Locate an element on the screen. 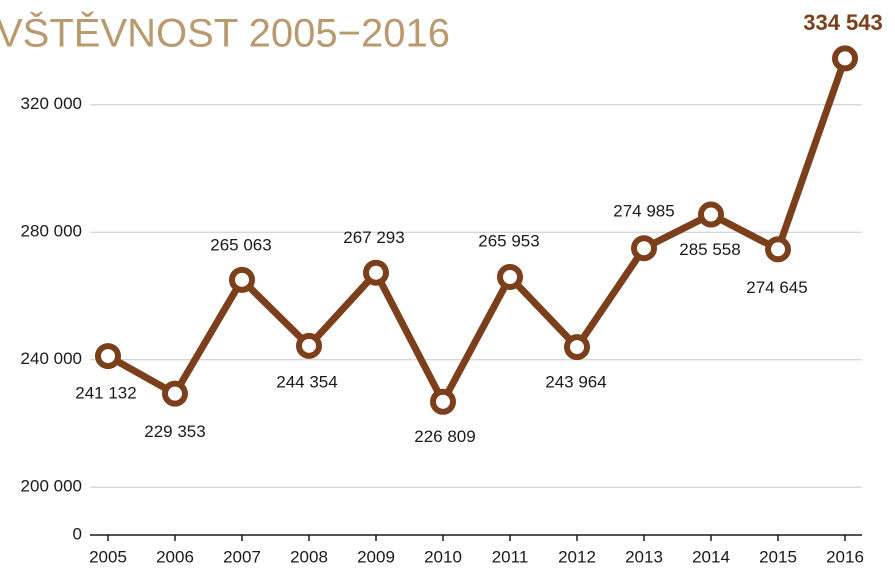 This screenshot has height=570, width=895. data-label: 267 293 is located at coordinates (373, 237).